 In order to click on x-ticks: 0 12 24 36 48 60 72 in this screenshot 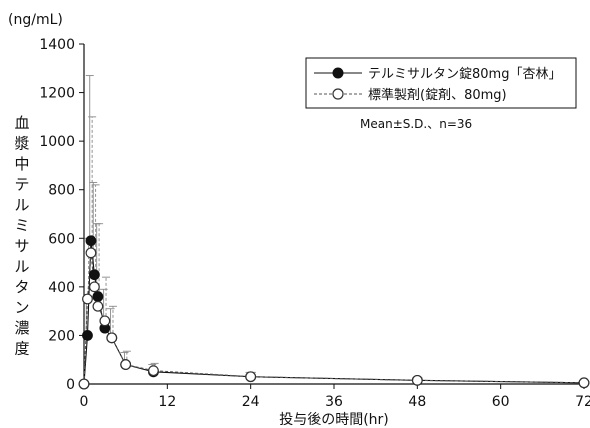, I will do `click(335, 397)`.